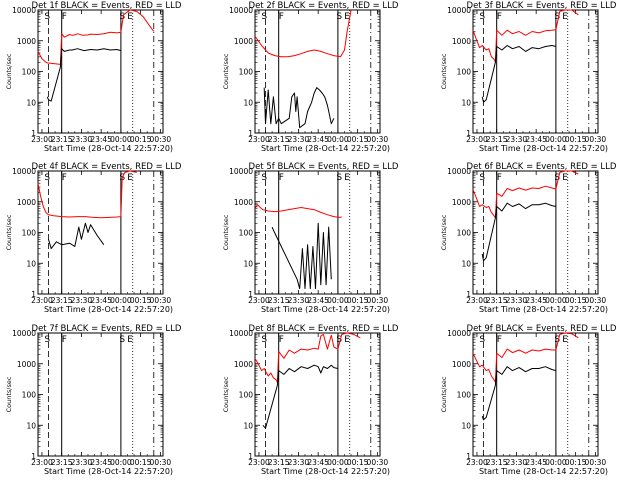 This screenshot has width=640, height=480. I want to click on plot-title: Det 1f BLACK = Events, RED = LLD, so click(107, 6).